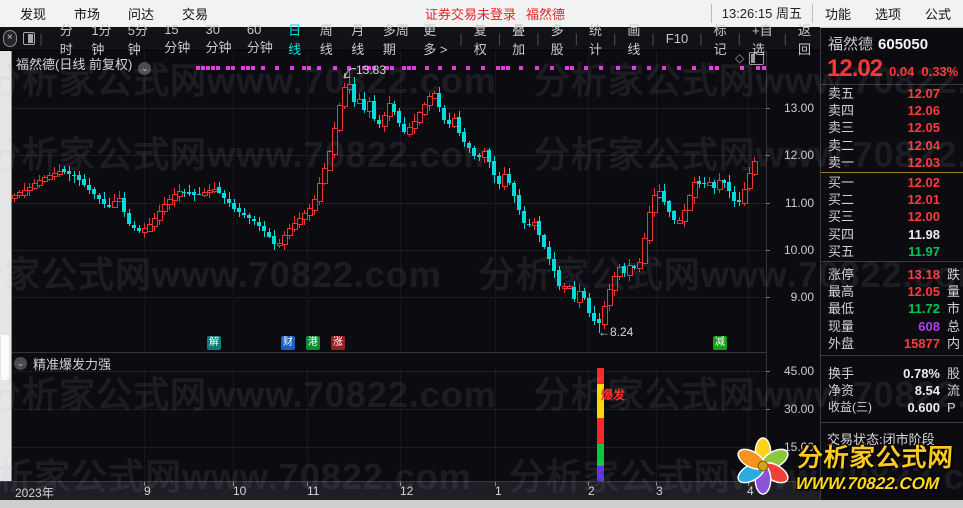  Describe the element at coordinates (395, 39) in the screenshot. I see `period-tab-多周期: 多周期` at that location.